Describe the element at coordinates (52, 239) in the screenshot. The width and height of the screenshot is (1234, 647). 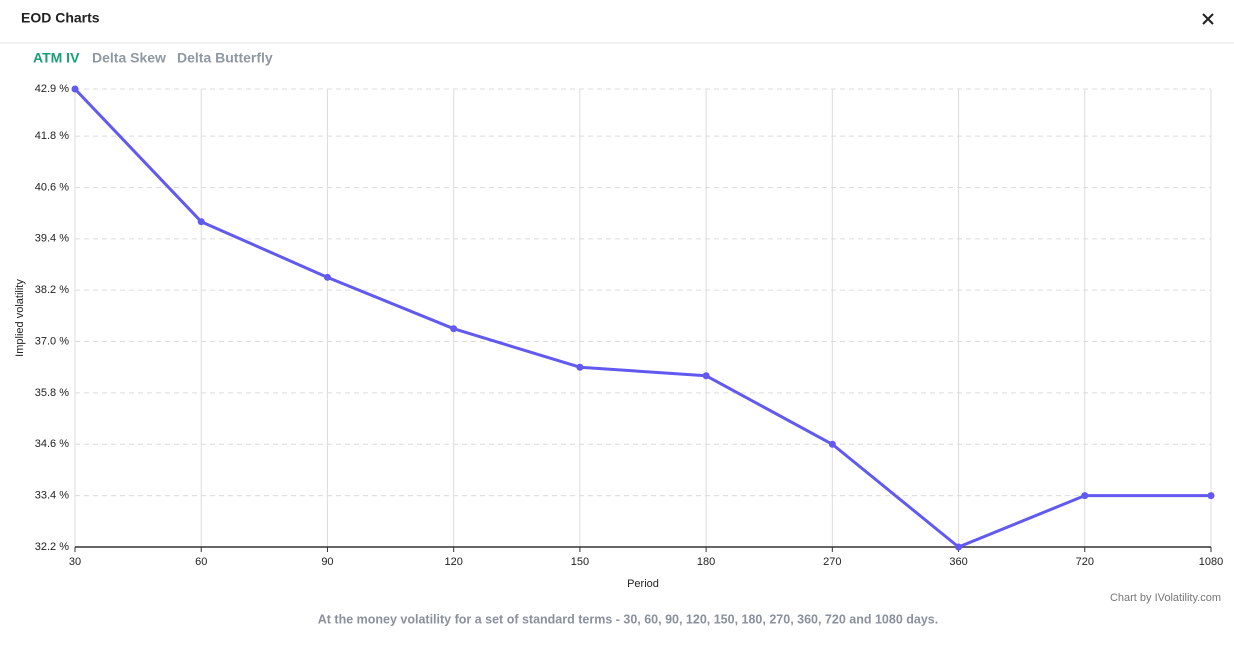
I see `y-tick-label: 39.4 %` at that location.